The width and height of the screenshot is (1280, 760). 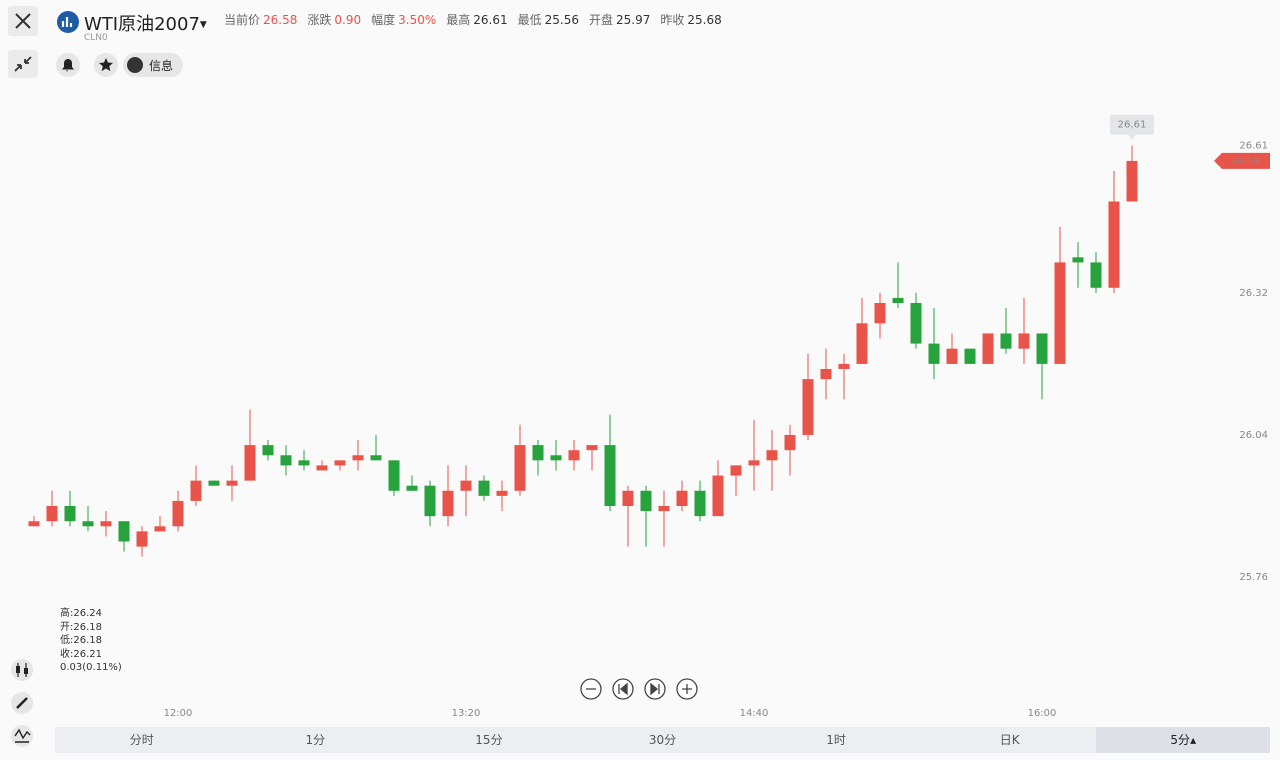 What do you see at coordinates (23, 21) in the screenshot?
I see `close-icon` at bounding box center [23, 21].